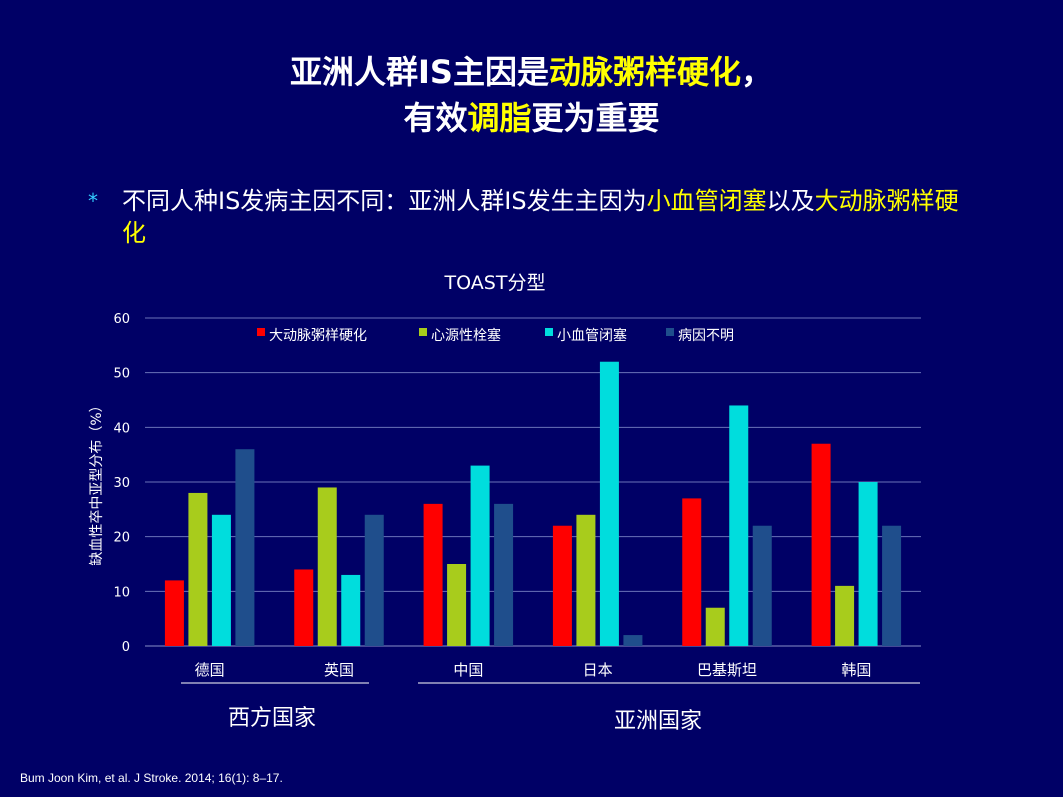  What do you see at coordinates (339, 670) in the screenshot?
I see `x-tick-label: 英国` at bounding box center [339, 670].